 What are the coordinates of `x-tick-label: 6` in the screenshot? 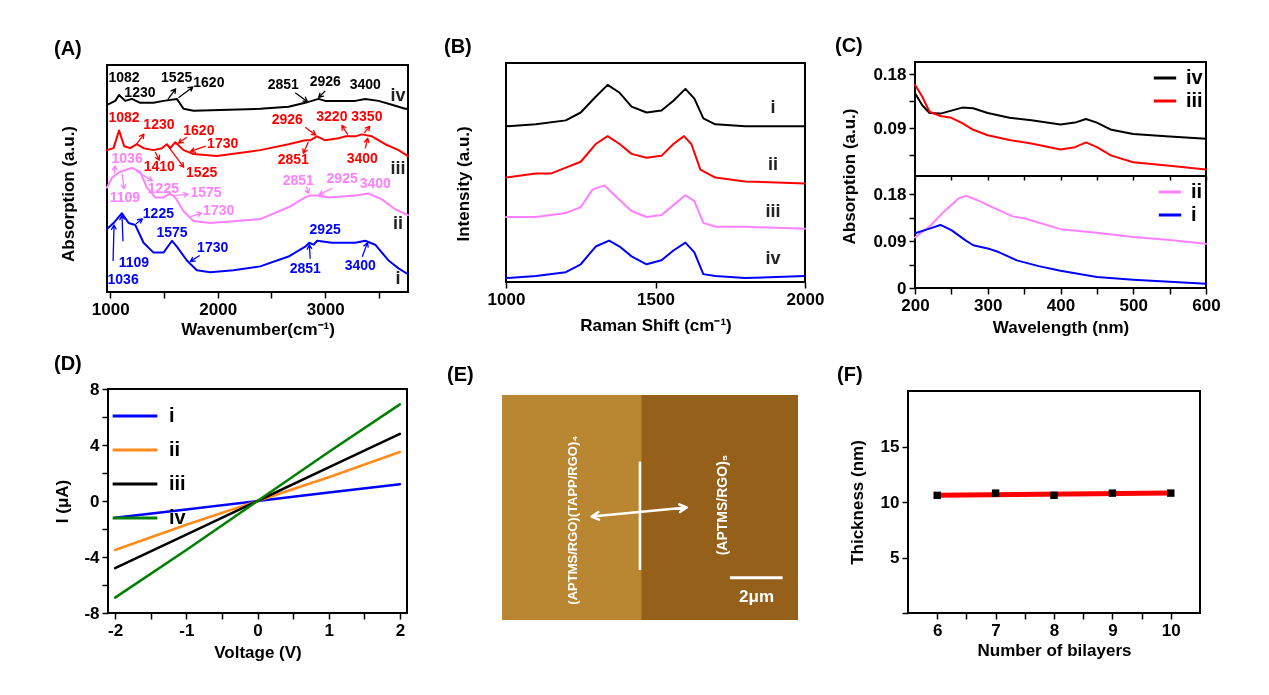 It's located at (937, 630).